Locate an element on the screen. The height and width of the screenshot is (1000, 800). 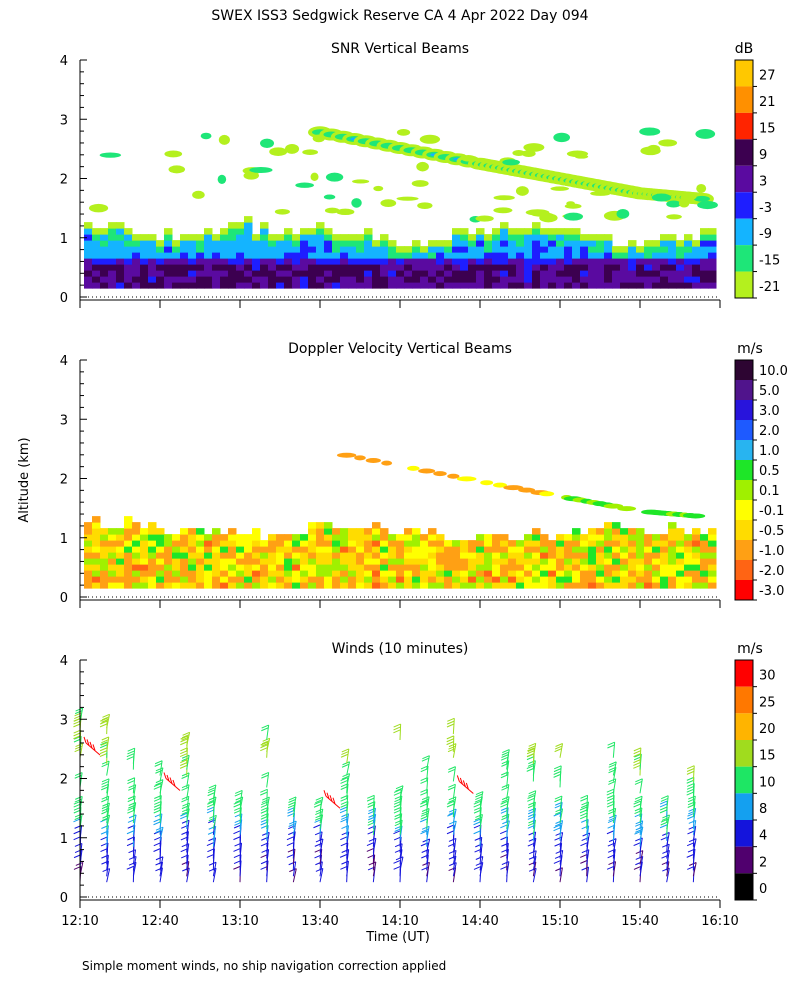
y-tick-label: 3 is located at coordinates (64, 420).